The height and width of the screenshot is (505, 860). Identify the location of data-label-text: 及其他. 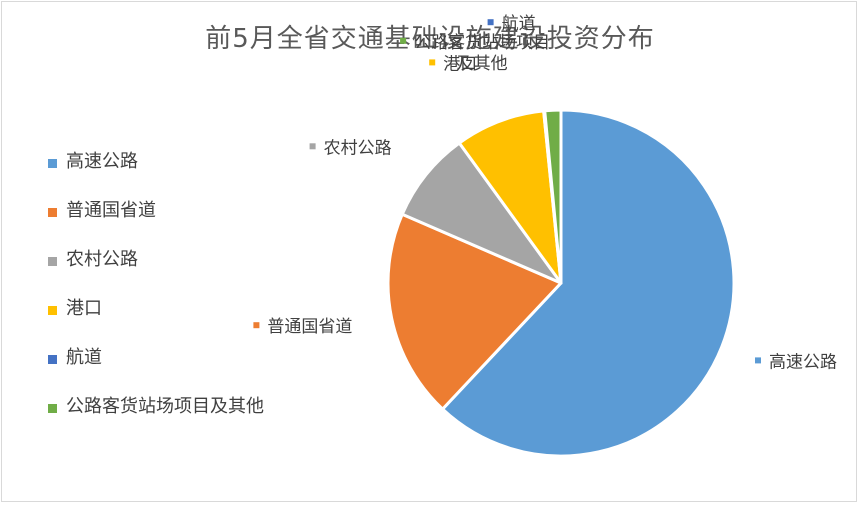
(482, 64).